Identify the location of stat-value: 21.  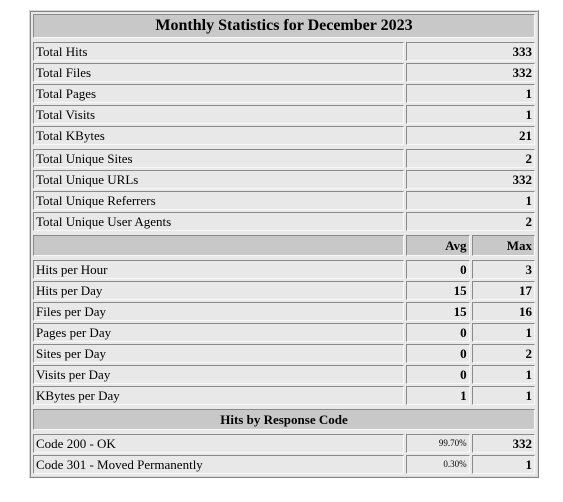
(470, 135).